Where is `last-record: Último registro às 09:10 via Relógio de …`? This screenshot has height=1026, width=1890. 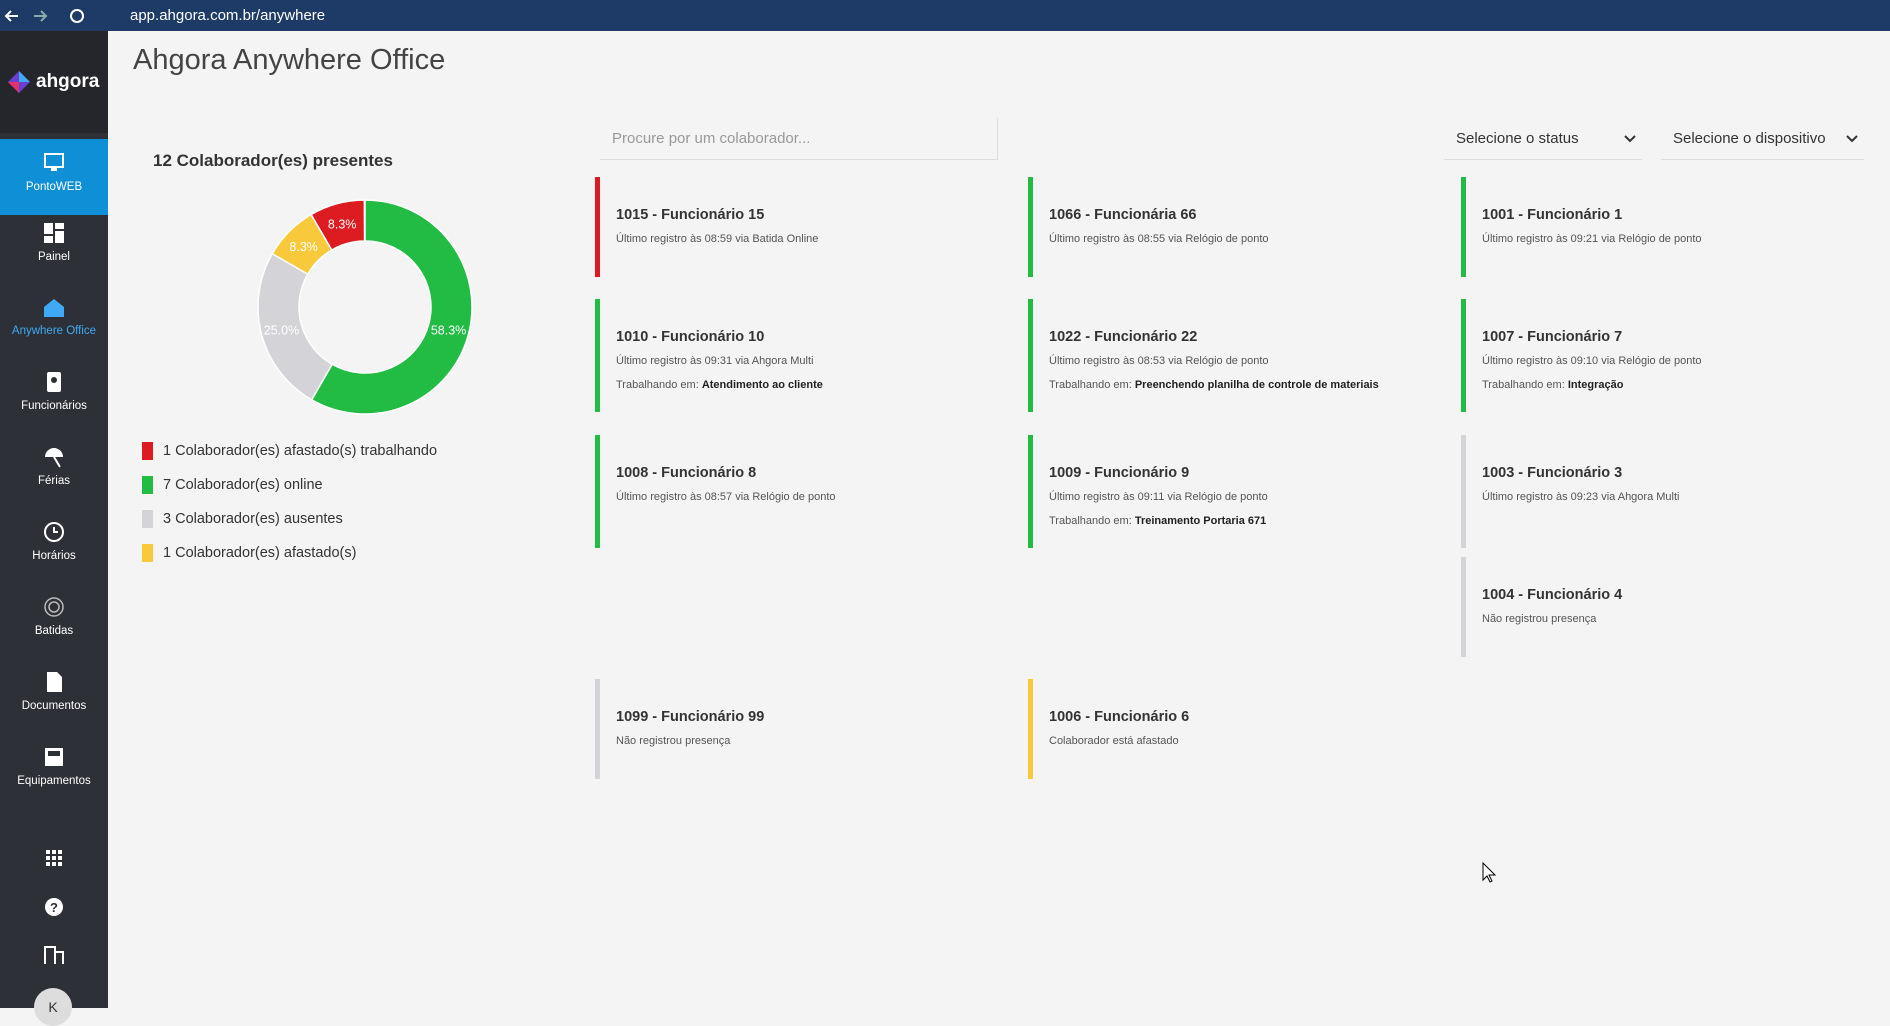
last-record: Último registro às 09:10 via Relógio de … is located at coordinates (1592, 361).